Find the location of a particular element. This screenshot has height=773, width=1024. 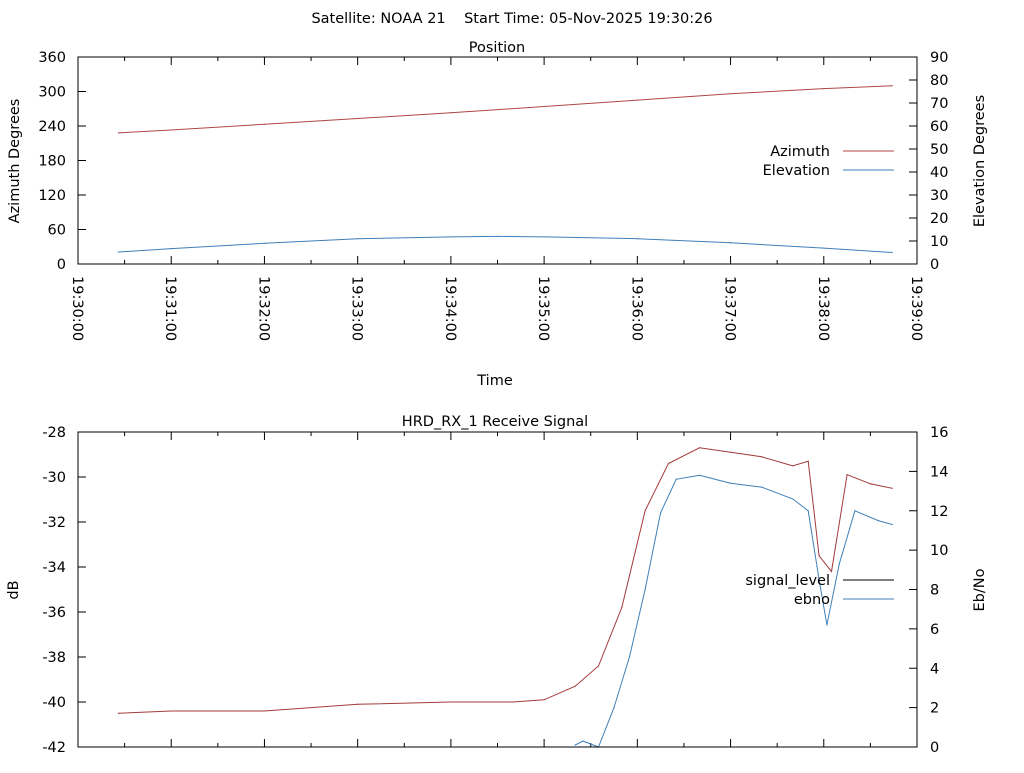

position-xtick-label: 19:39:00 is located at coordinates (916, 308).